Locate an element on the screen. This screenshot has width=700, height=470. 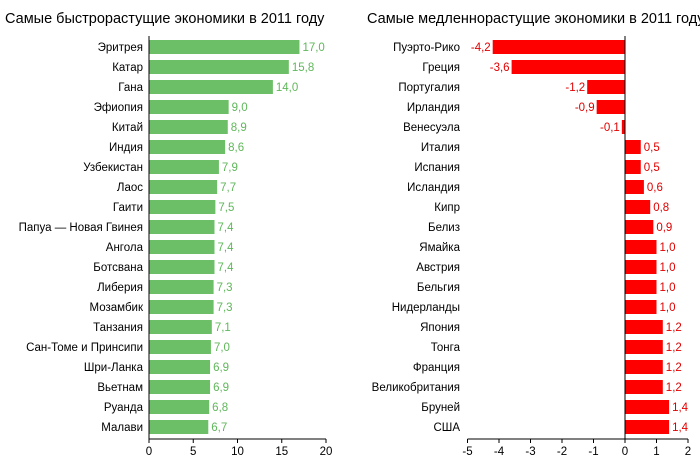
tick-label: -5 is located at coordinates (467, 452).